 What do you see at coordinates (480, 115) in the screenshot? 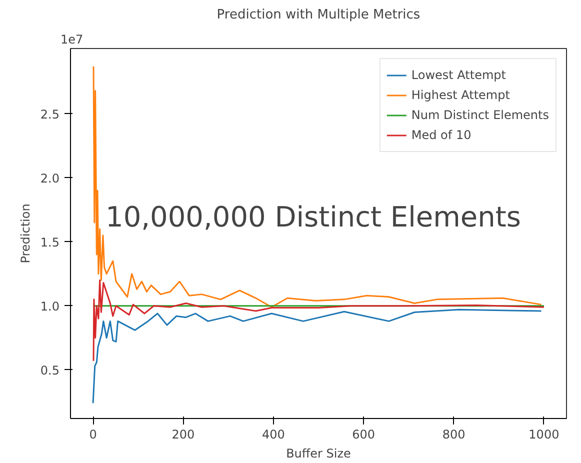
I see `legend-label: Num Distinct Elements` at bounding box center [480, 115].